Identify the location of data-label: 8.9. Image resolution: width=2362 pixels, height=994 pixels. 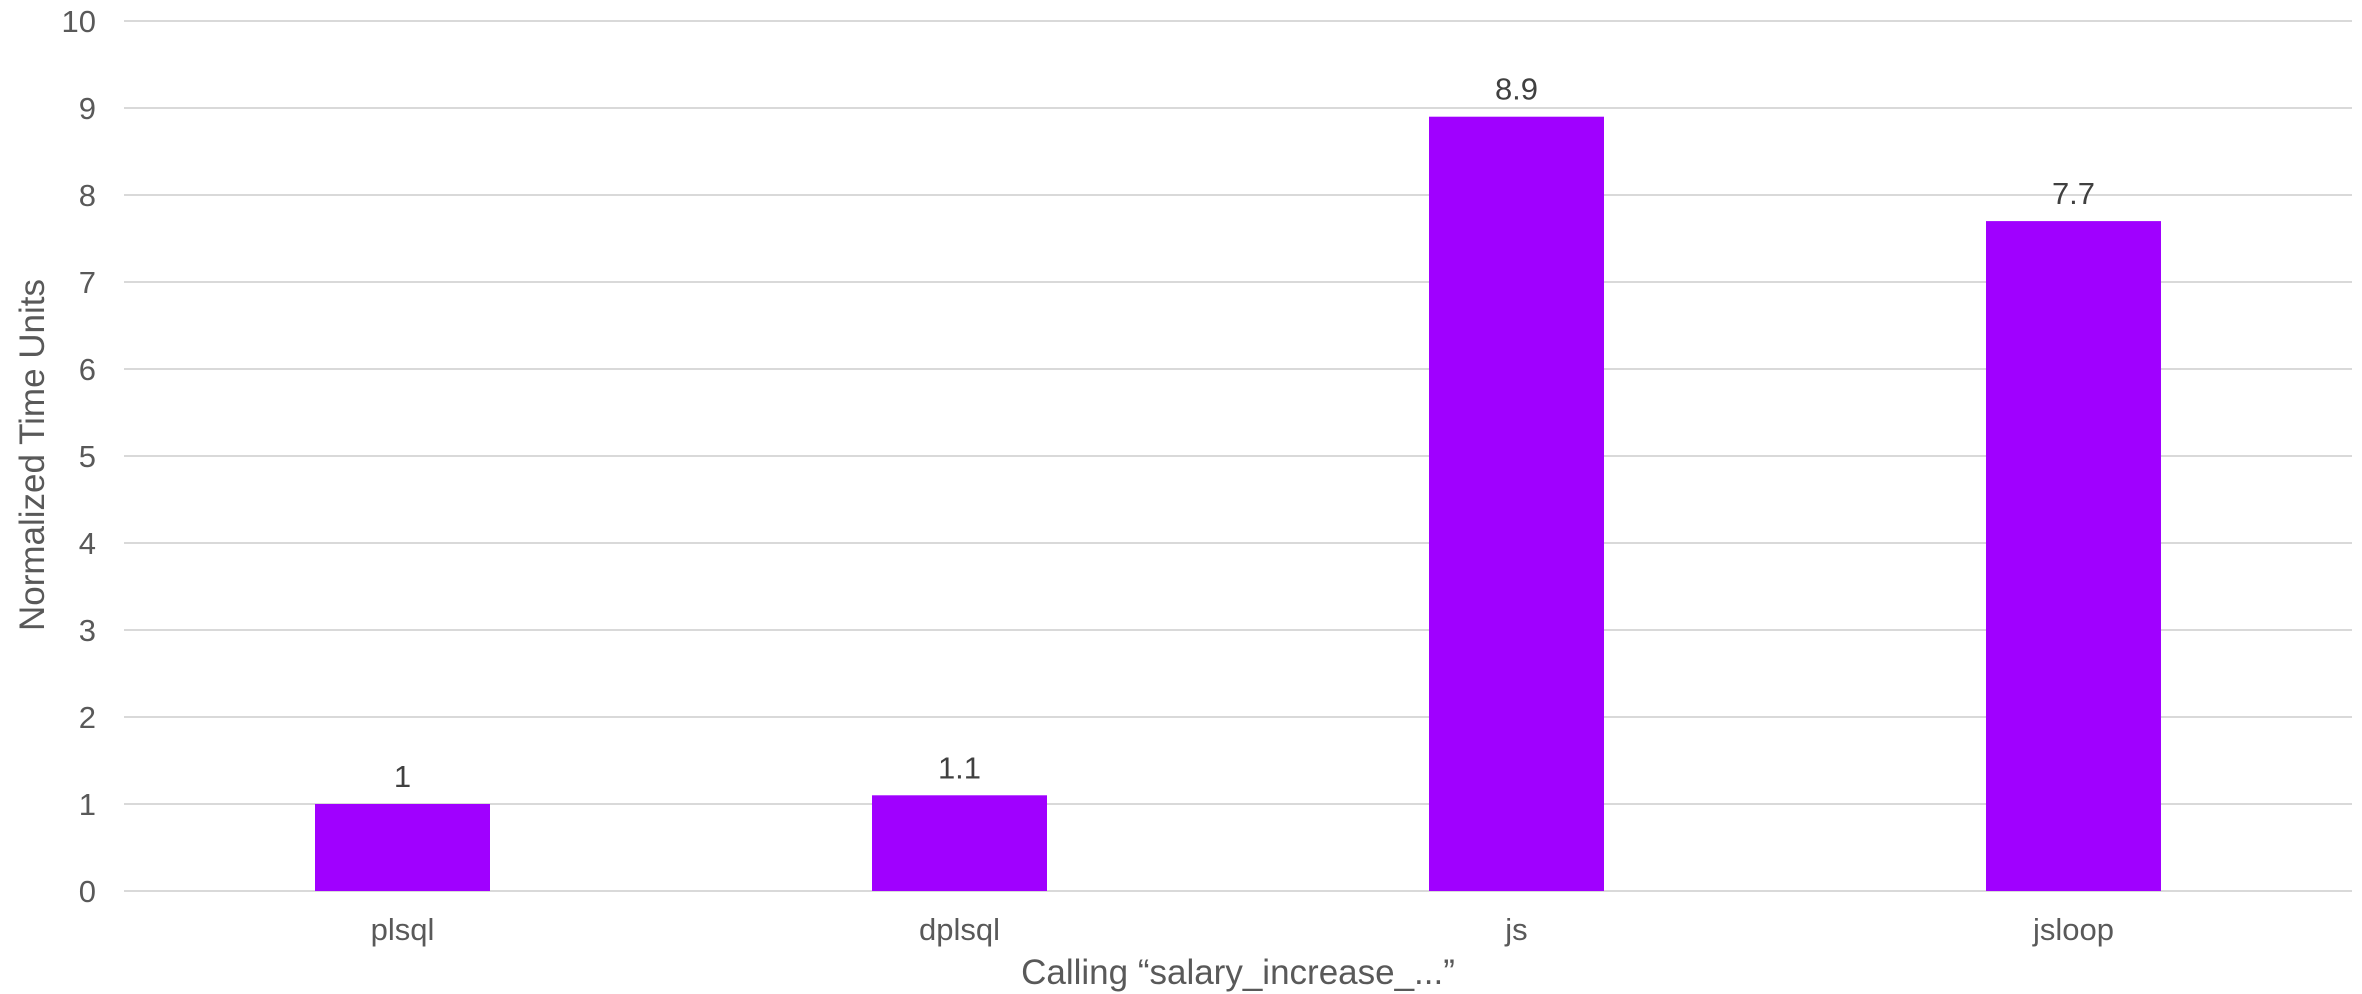
(1516, 89).